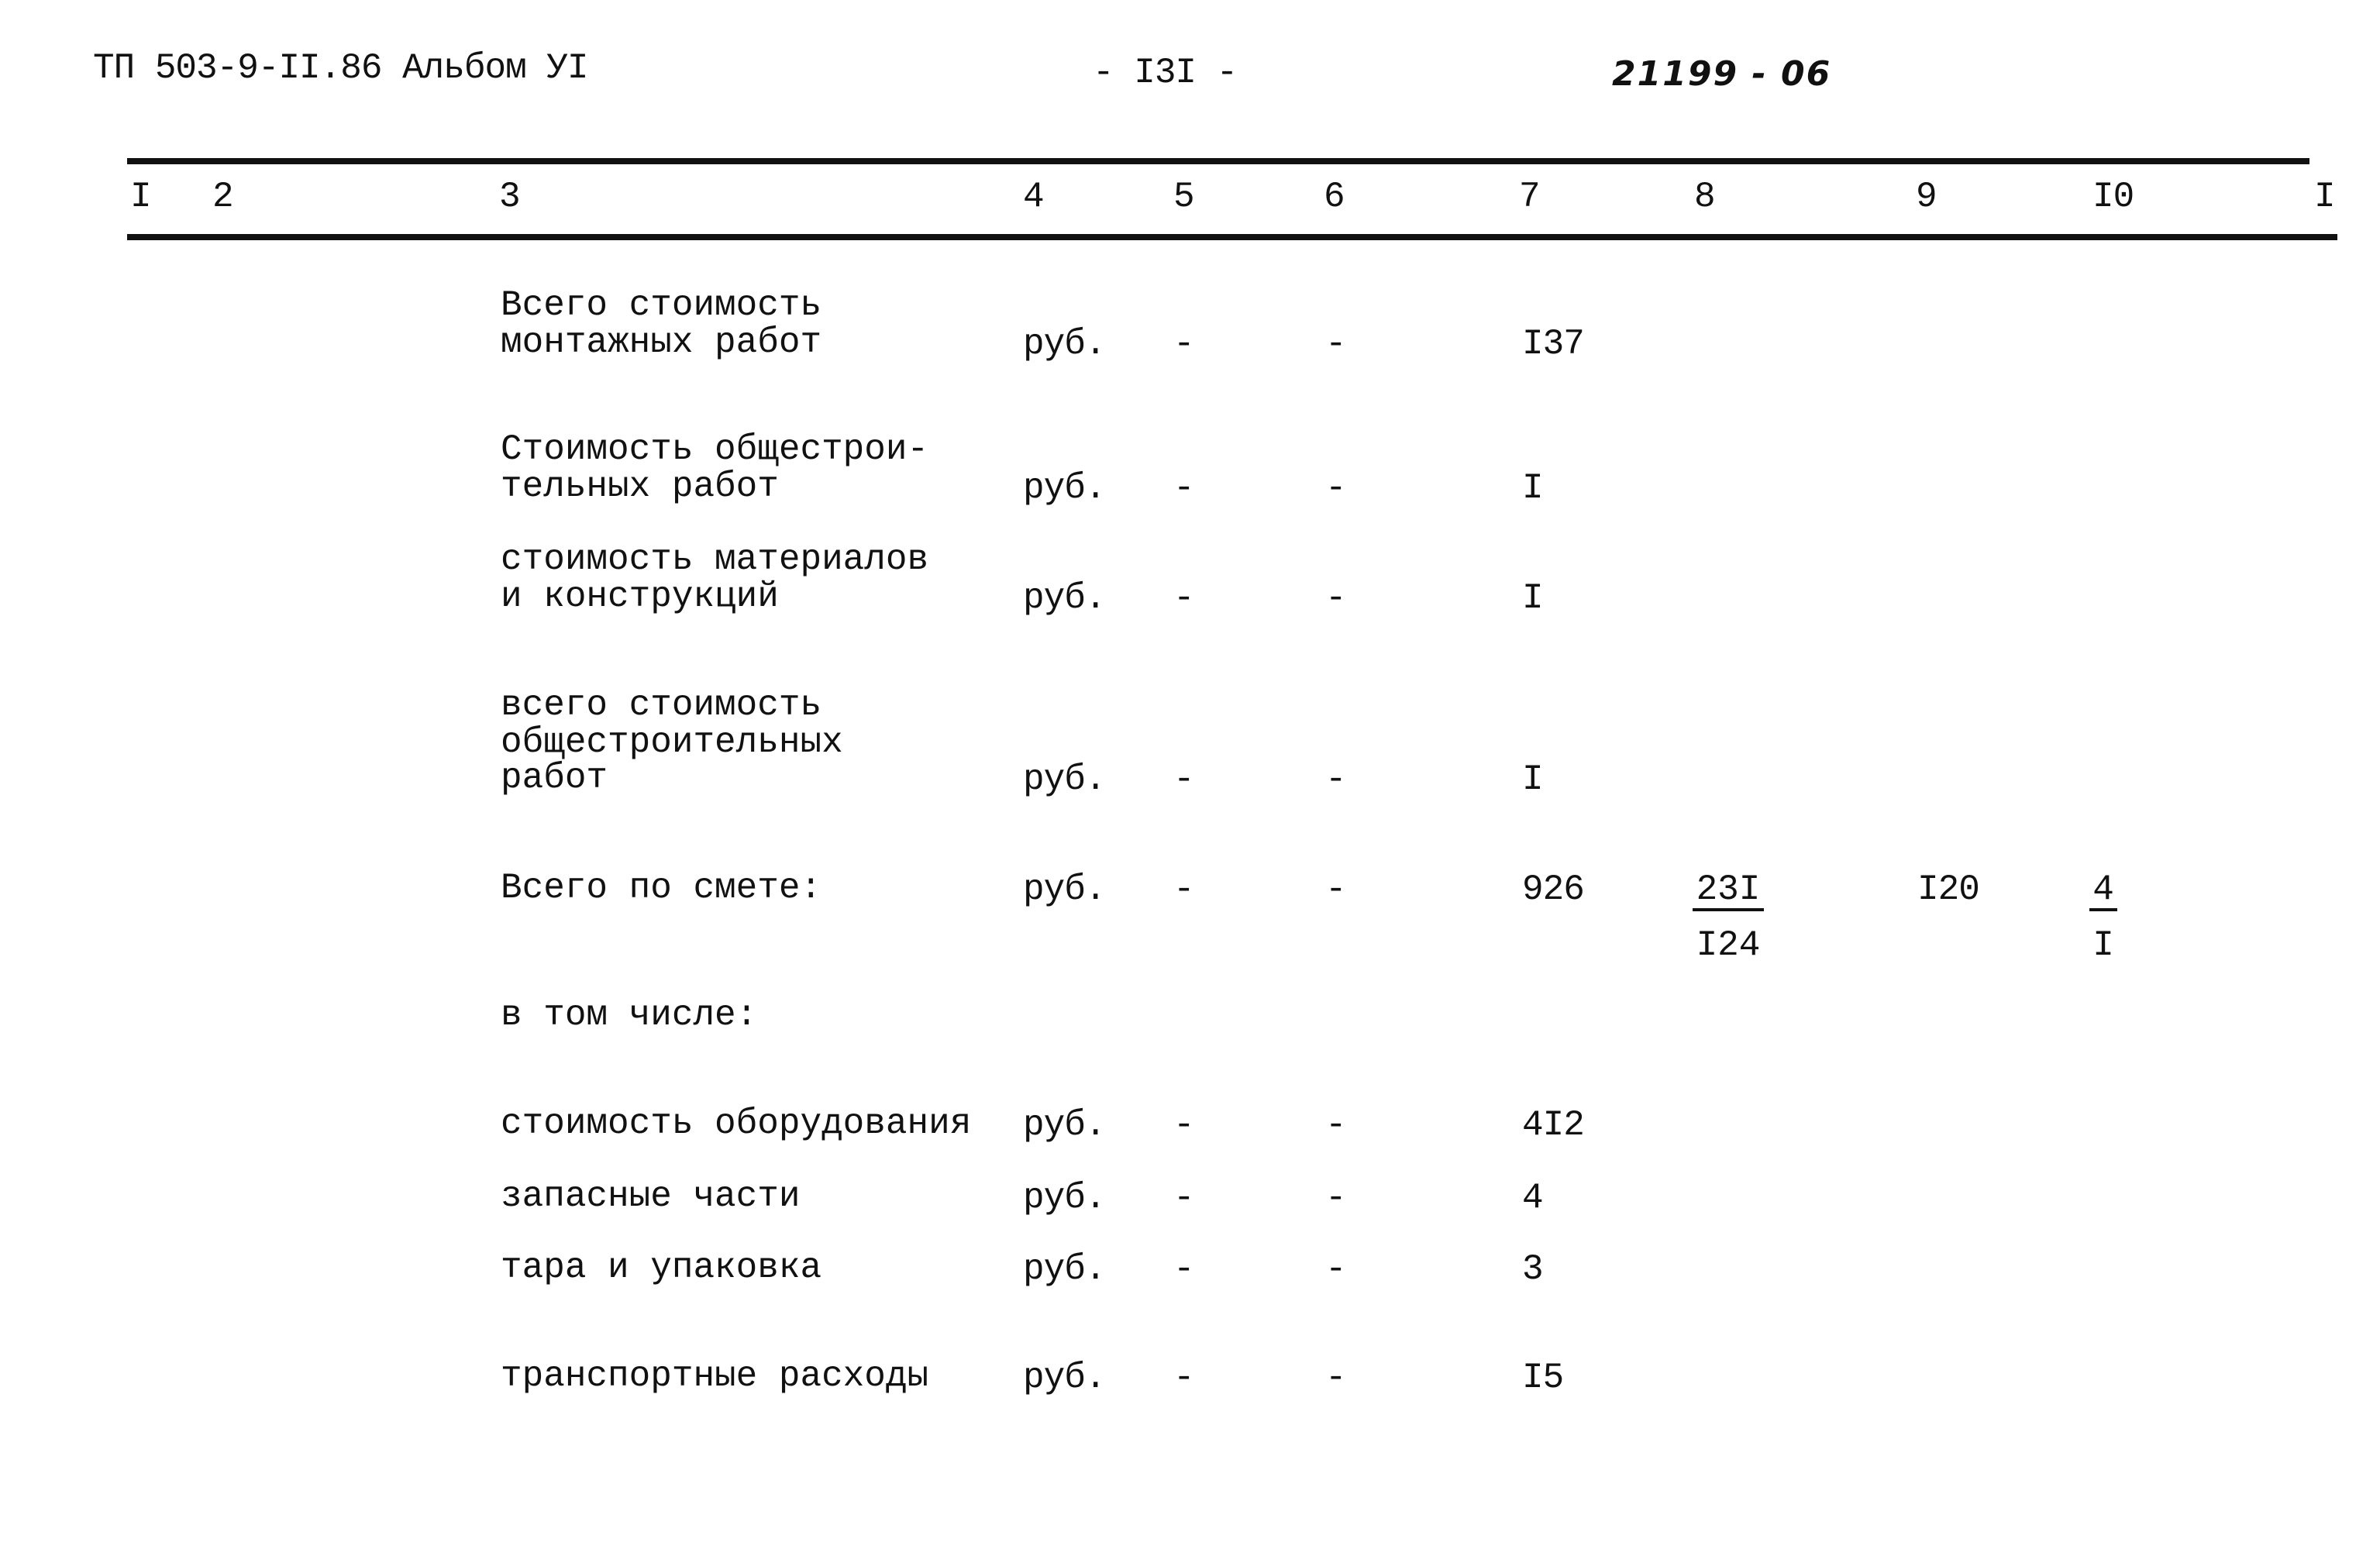  I want to click on col-header-1: I, so click(141, 197).